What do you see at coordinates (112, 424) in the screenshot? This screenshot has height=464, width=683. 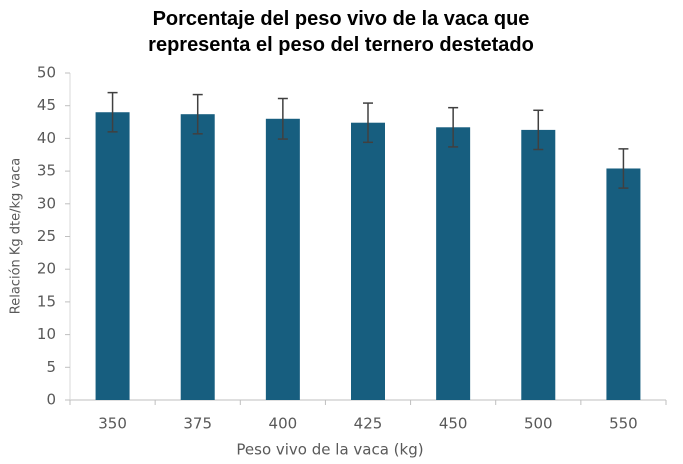 I see `x-tick-label: 350` at bounding box center [112, 424].